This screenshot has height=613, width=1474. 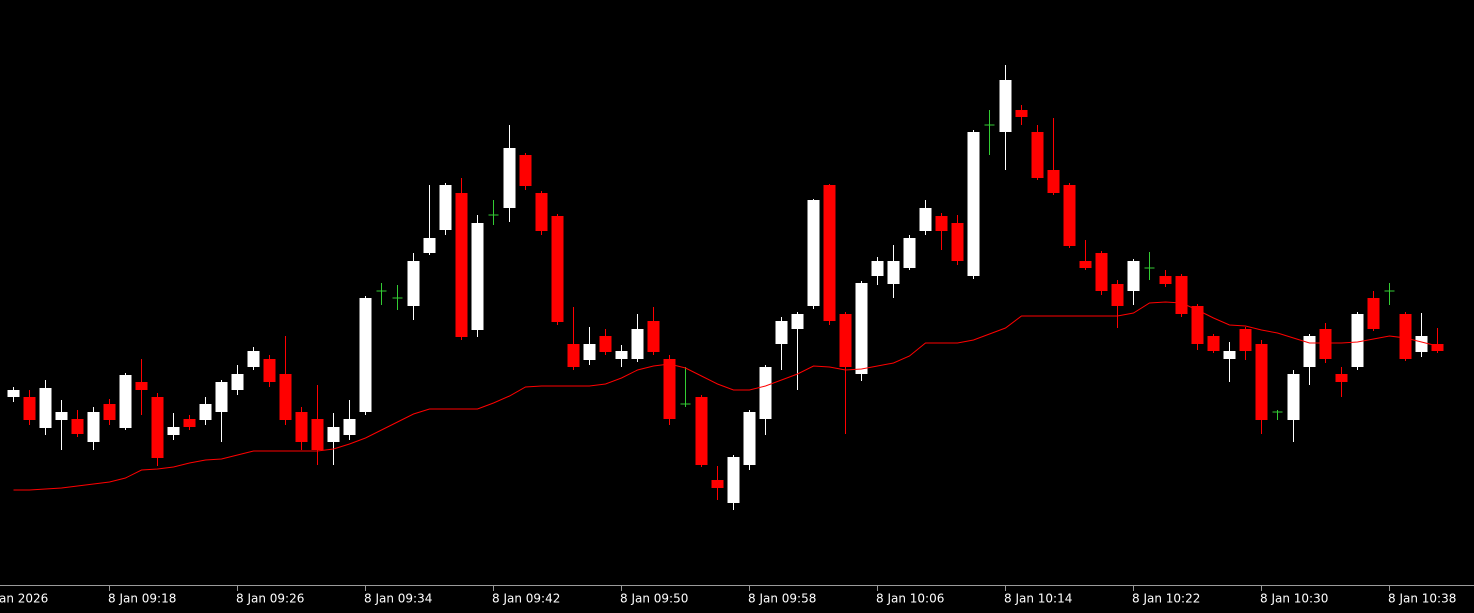 What do you see at coordinates (142, 599) in the screenshot?
I see `x-tick-label: 8 Jan 09:18` at bounding box center [142, 599].